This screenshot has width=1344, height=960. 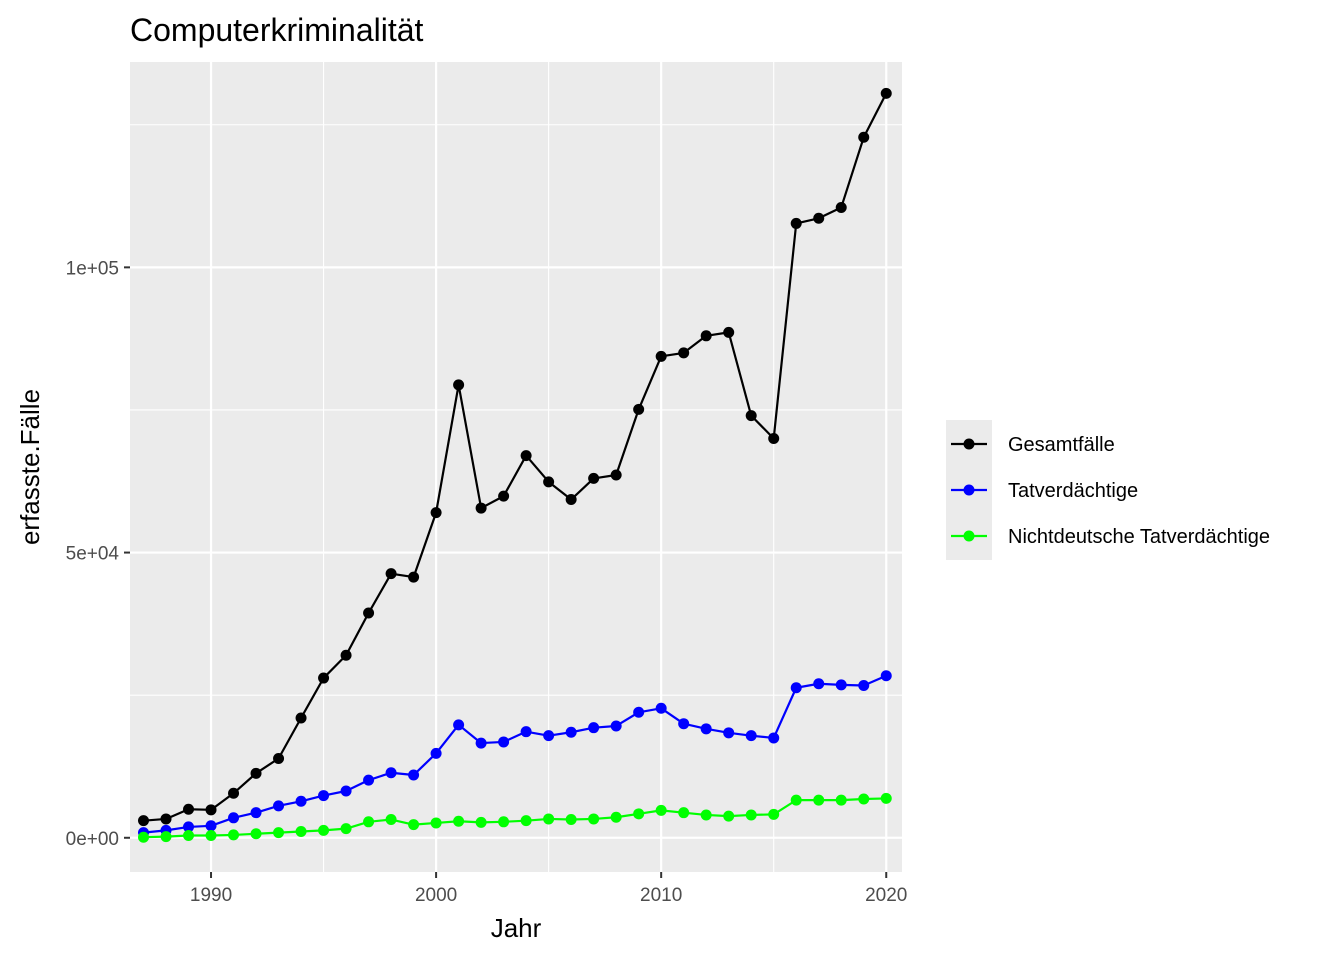 I want to click on x-tick-label: 1990, so click(x=211, y=895).